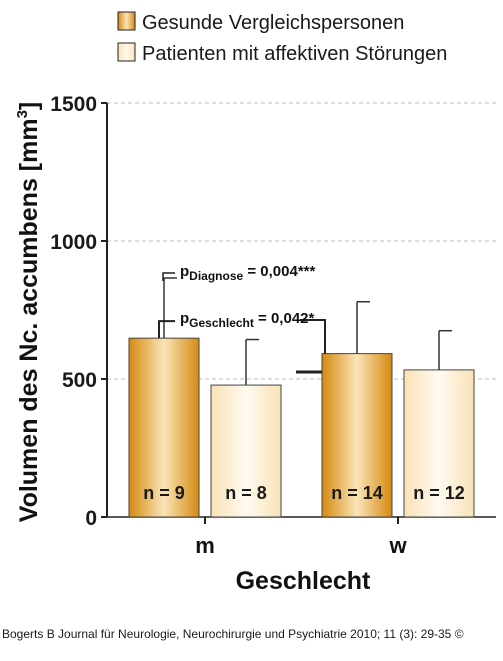  Describe the element at coordinates (279, 271) in the screenshot. I see `p-value-text: = 0,004***` at that location.